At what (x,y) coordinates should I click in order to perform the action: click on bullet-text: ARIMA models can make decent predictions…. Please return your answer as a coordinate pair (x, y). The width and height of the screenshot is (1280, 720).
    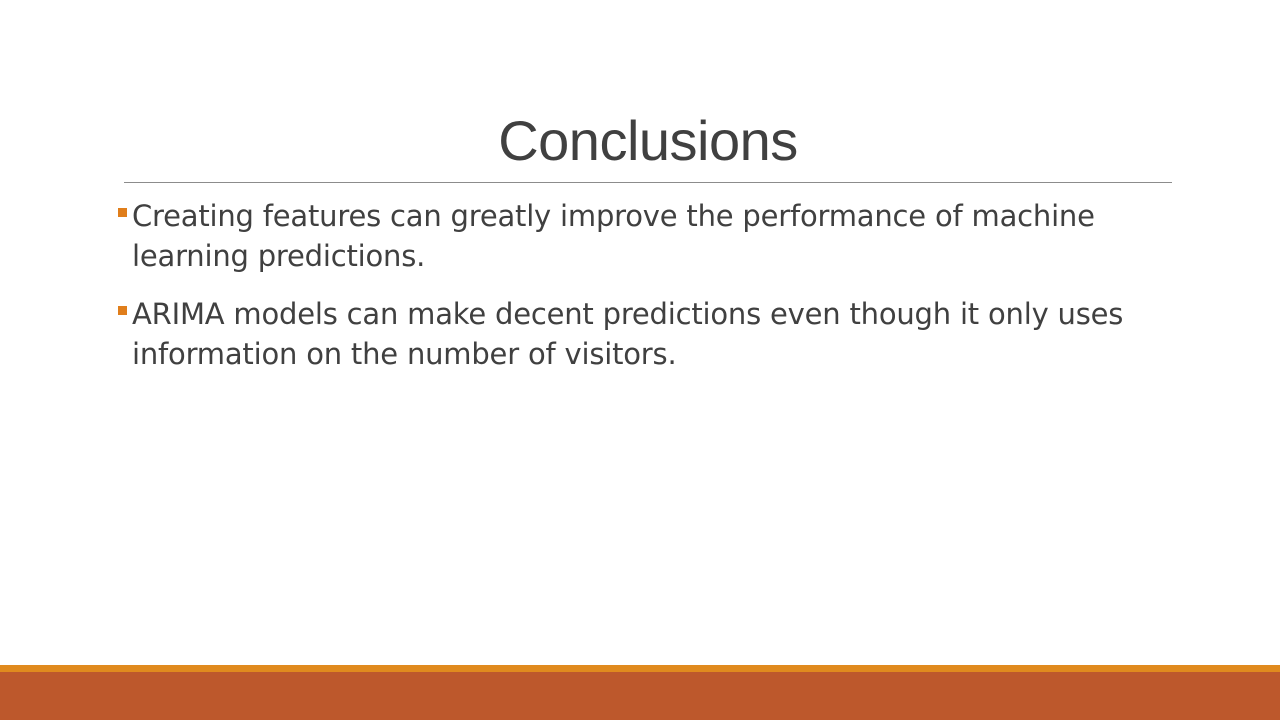
    Looking at the image, I should click on (628, 334).